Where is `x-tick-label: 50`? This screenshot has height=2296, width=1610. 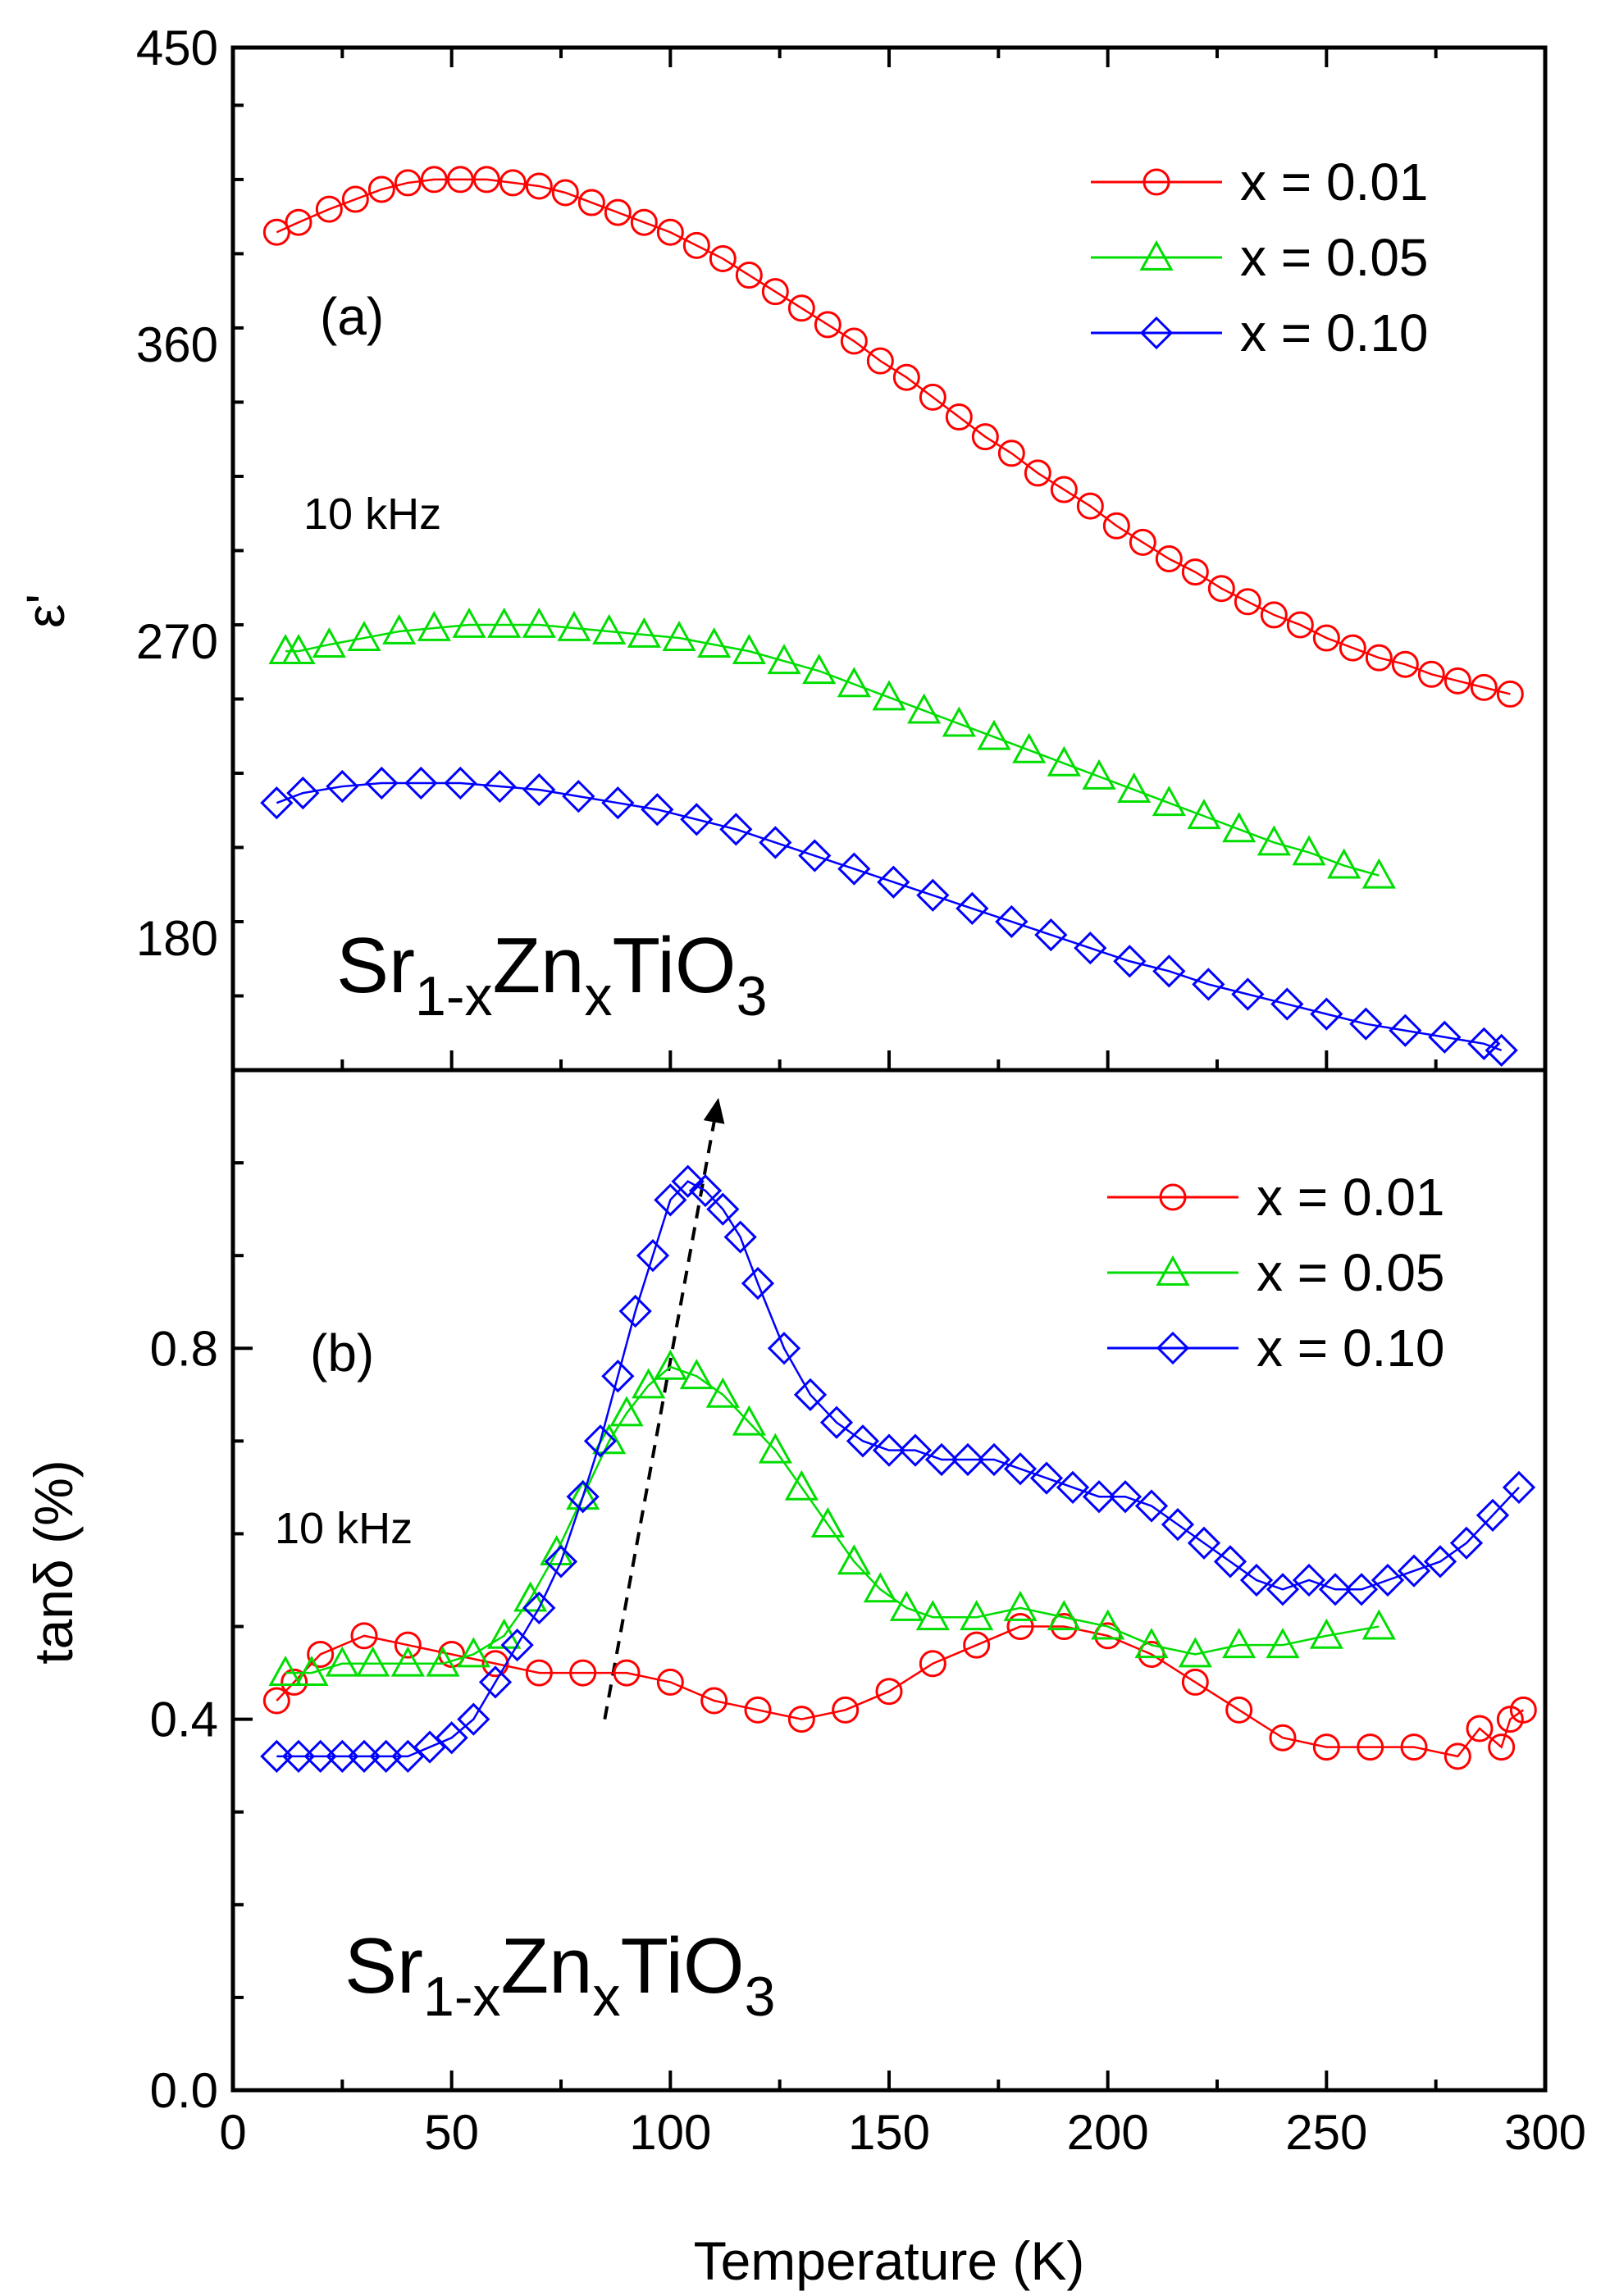
x-tick-label: 50 is located at coordinates (451, 2132).